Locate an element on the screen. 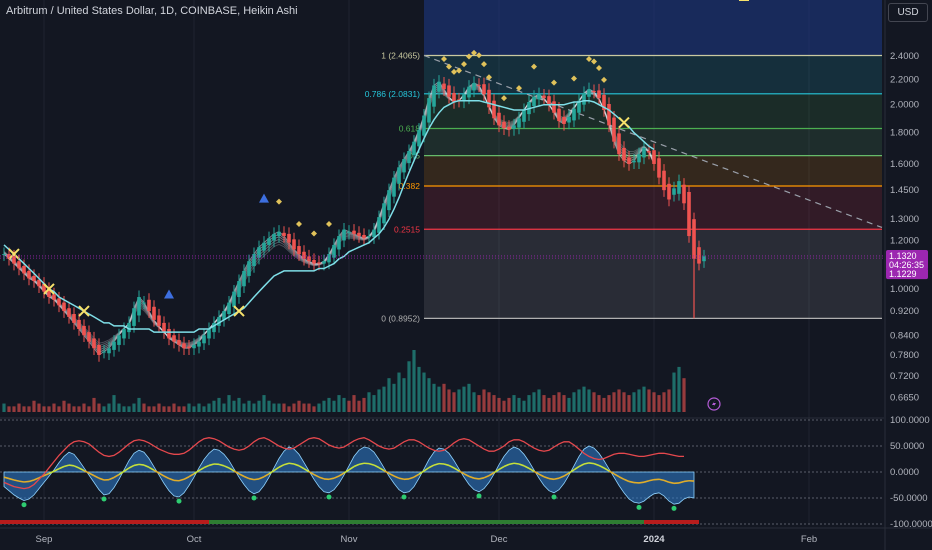  price-axis-label: 1.6000 is located at coordinates (904, 164).